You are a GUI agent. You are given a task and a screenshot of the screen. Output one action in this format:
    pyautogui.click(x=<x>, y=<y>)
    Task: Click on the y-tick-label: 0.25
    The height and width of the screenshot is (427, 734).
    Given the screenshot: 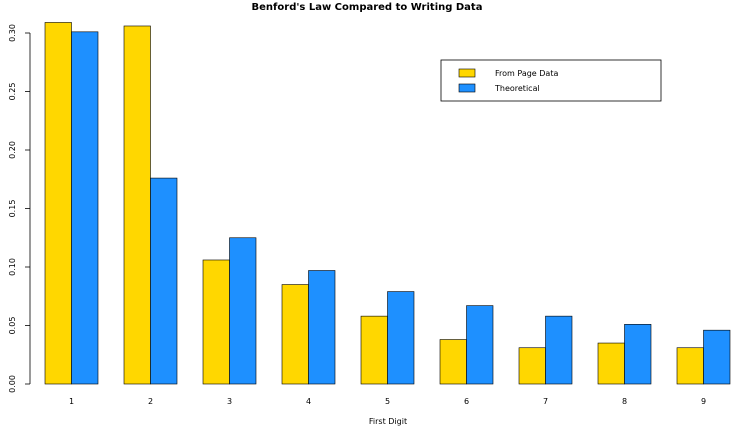 What is the action you would take?
    pyautogui.click(x=12, y=92)
    